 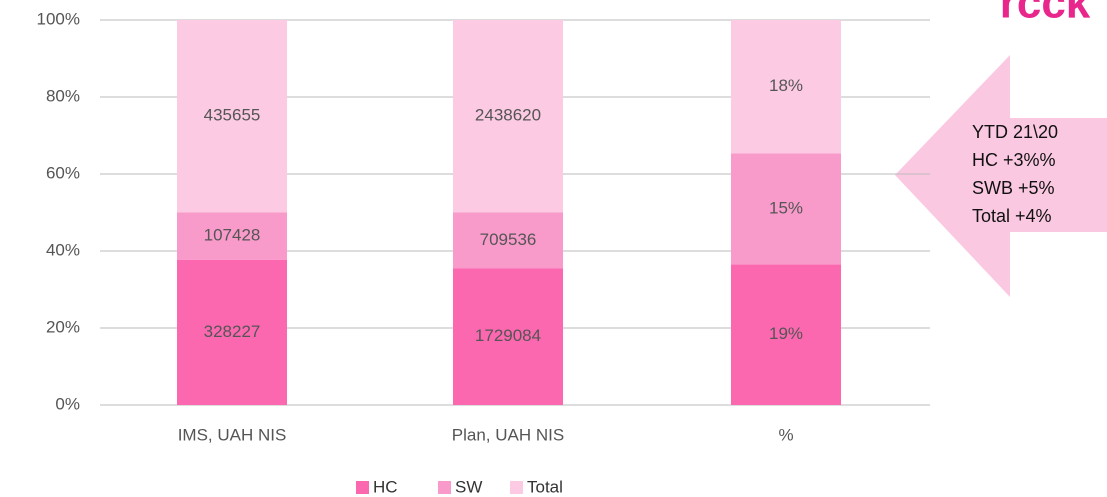 What do you see at coordinates (63, 326) in the screenshot?
I see `y-tick-label: 20%` at bounding box center [63, 326].